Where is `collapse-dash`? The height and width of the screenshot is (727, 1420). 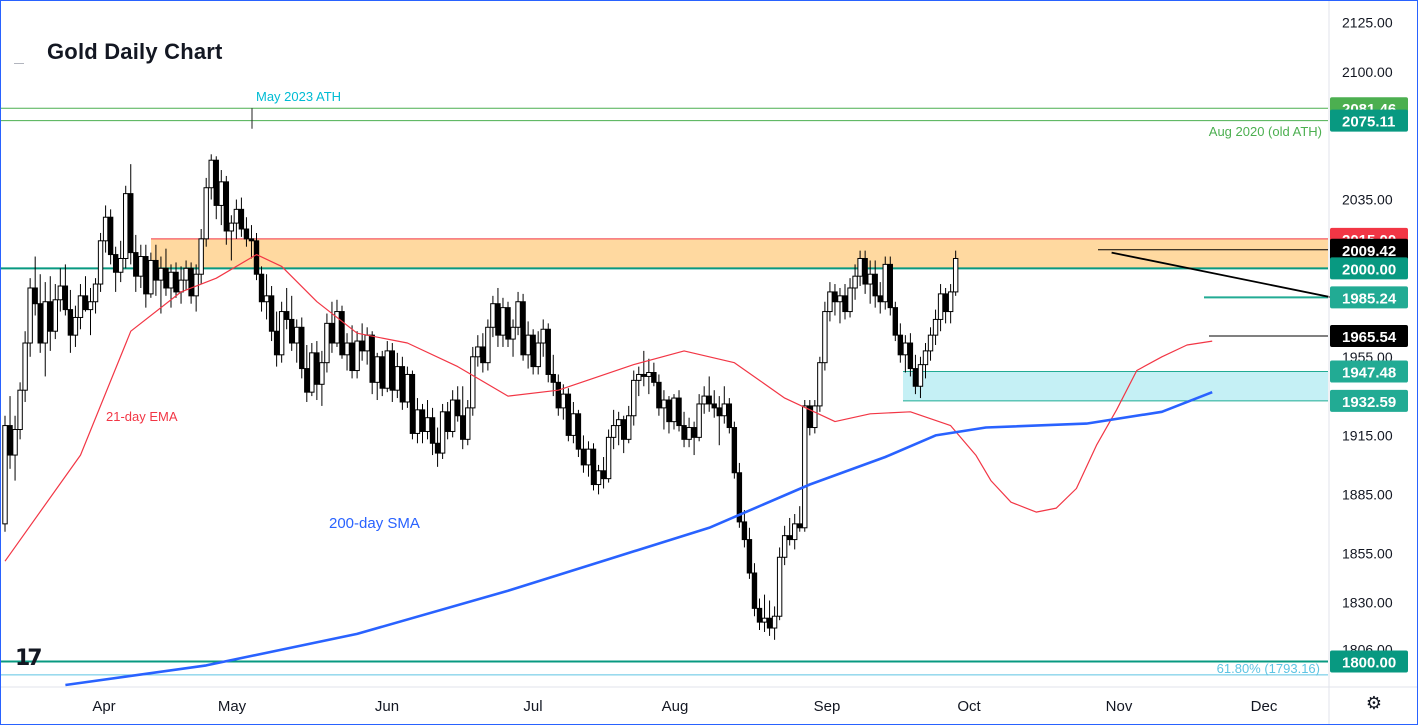 collapse-dash is located at coordinates (19, 63).